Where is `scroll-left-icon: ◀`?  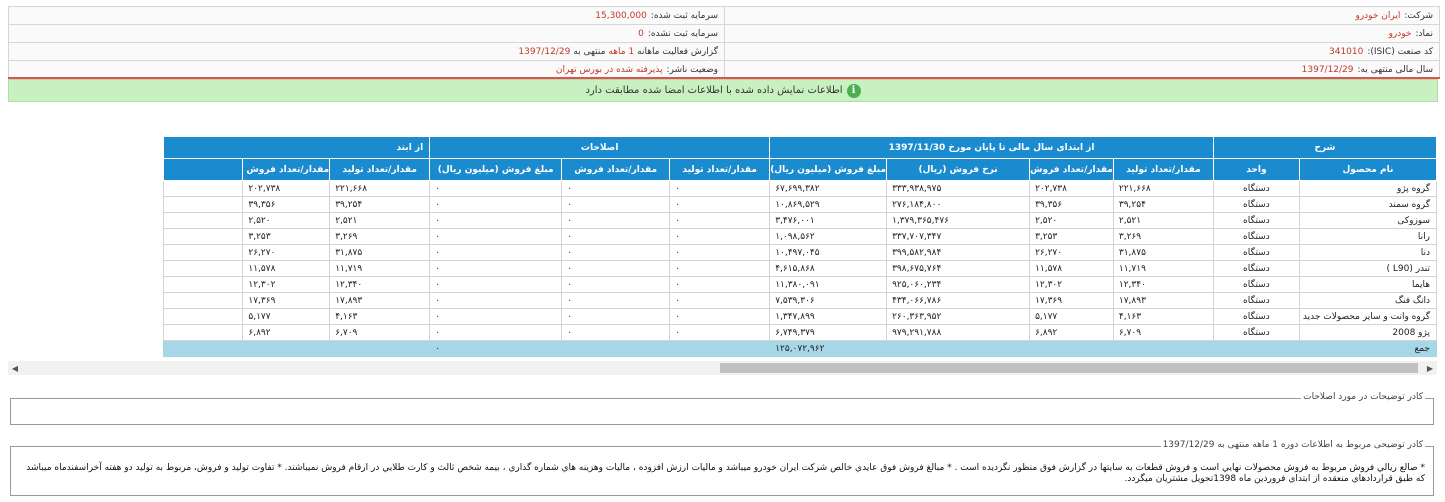 scroll-left-icon: ◀ is located at coordinates (15, 368).